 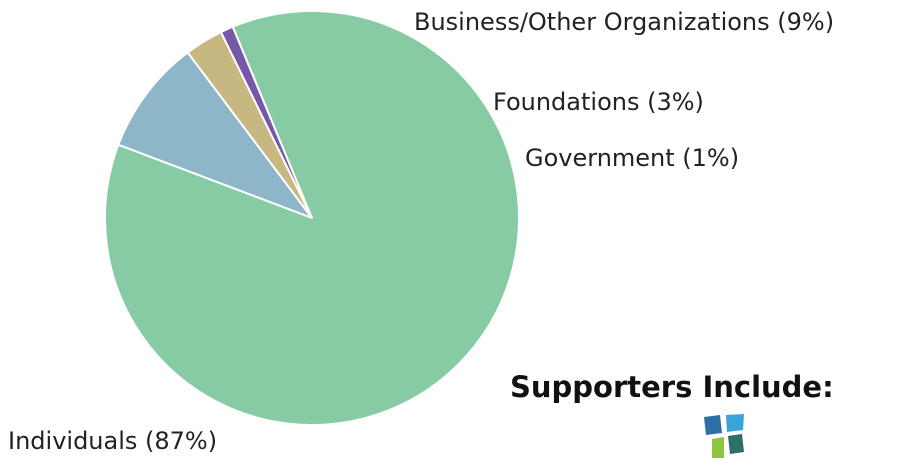 I want to click on pie-slice-business-other, so click(x=215, y=135).